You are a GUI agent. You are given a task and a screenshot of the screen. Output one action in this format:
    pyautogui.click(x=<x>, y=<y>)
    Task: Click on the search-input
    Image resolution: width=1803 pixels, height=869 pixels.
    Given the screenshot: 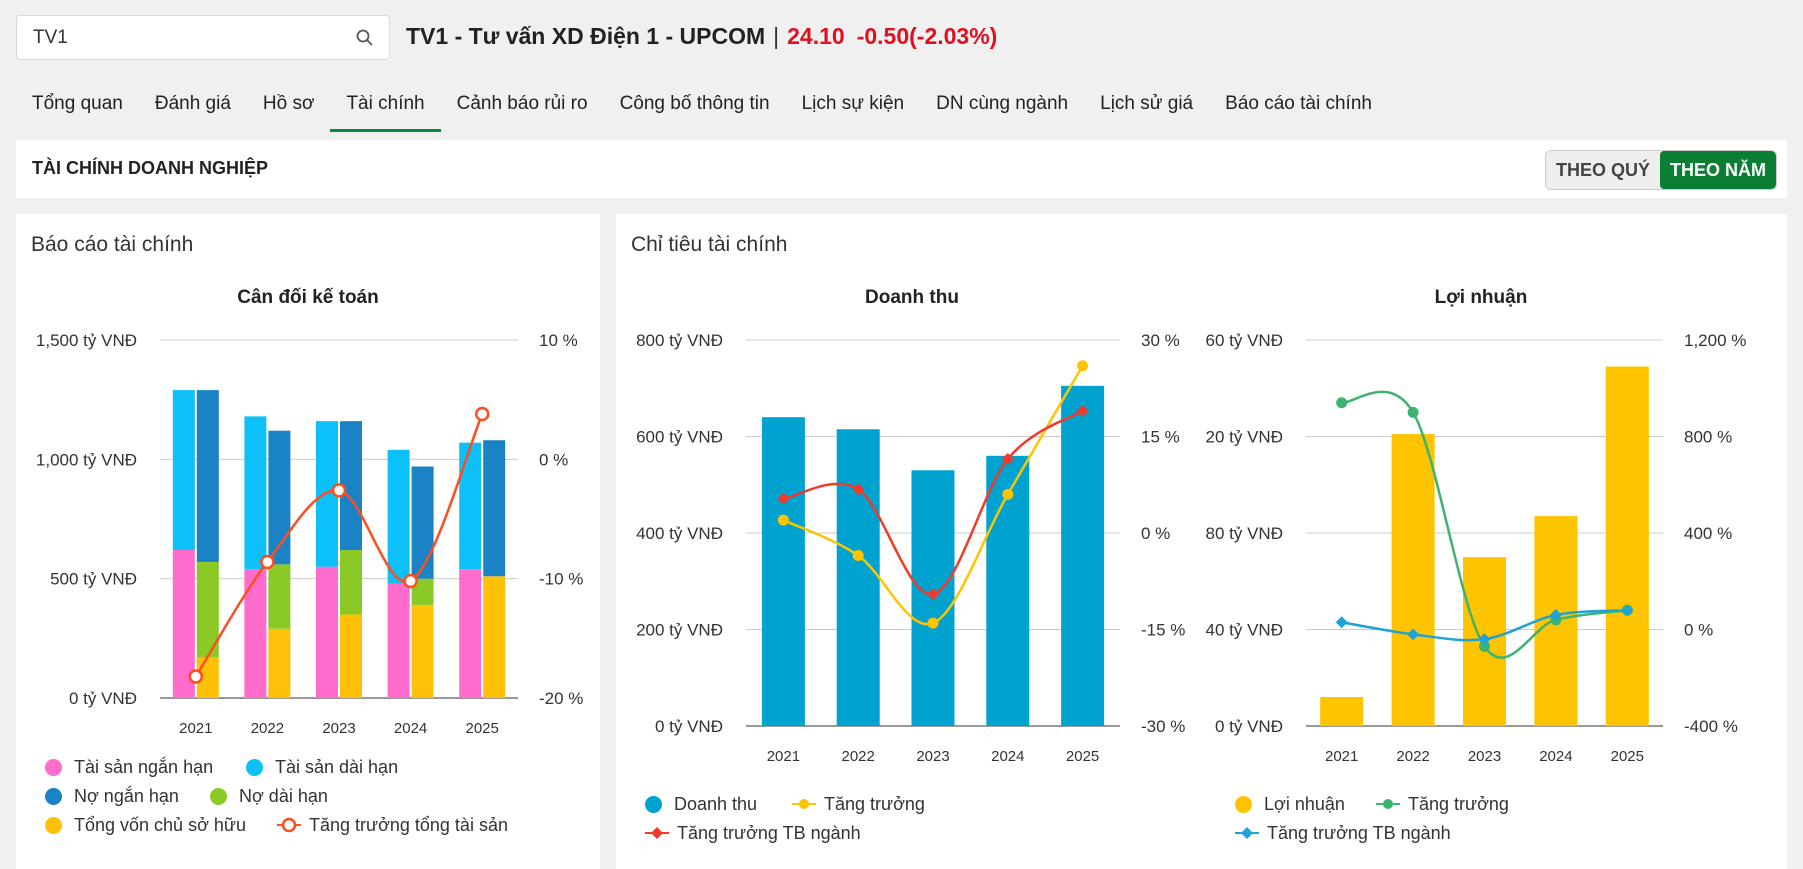 What is the action you would take?
    pyautogui.click(x=183, y=38)
    